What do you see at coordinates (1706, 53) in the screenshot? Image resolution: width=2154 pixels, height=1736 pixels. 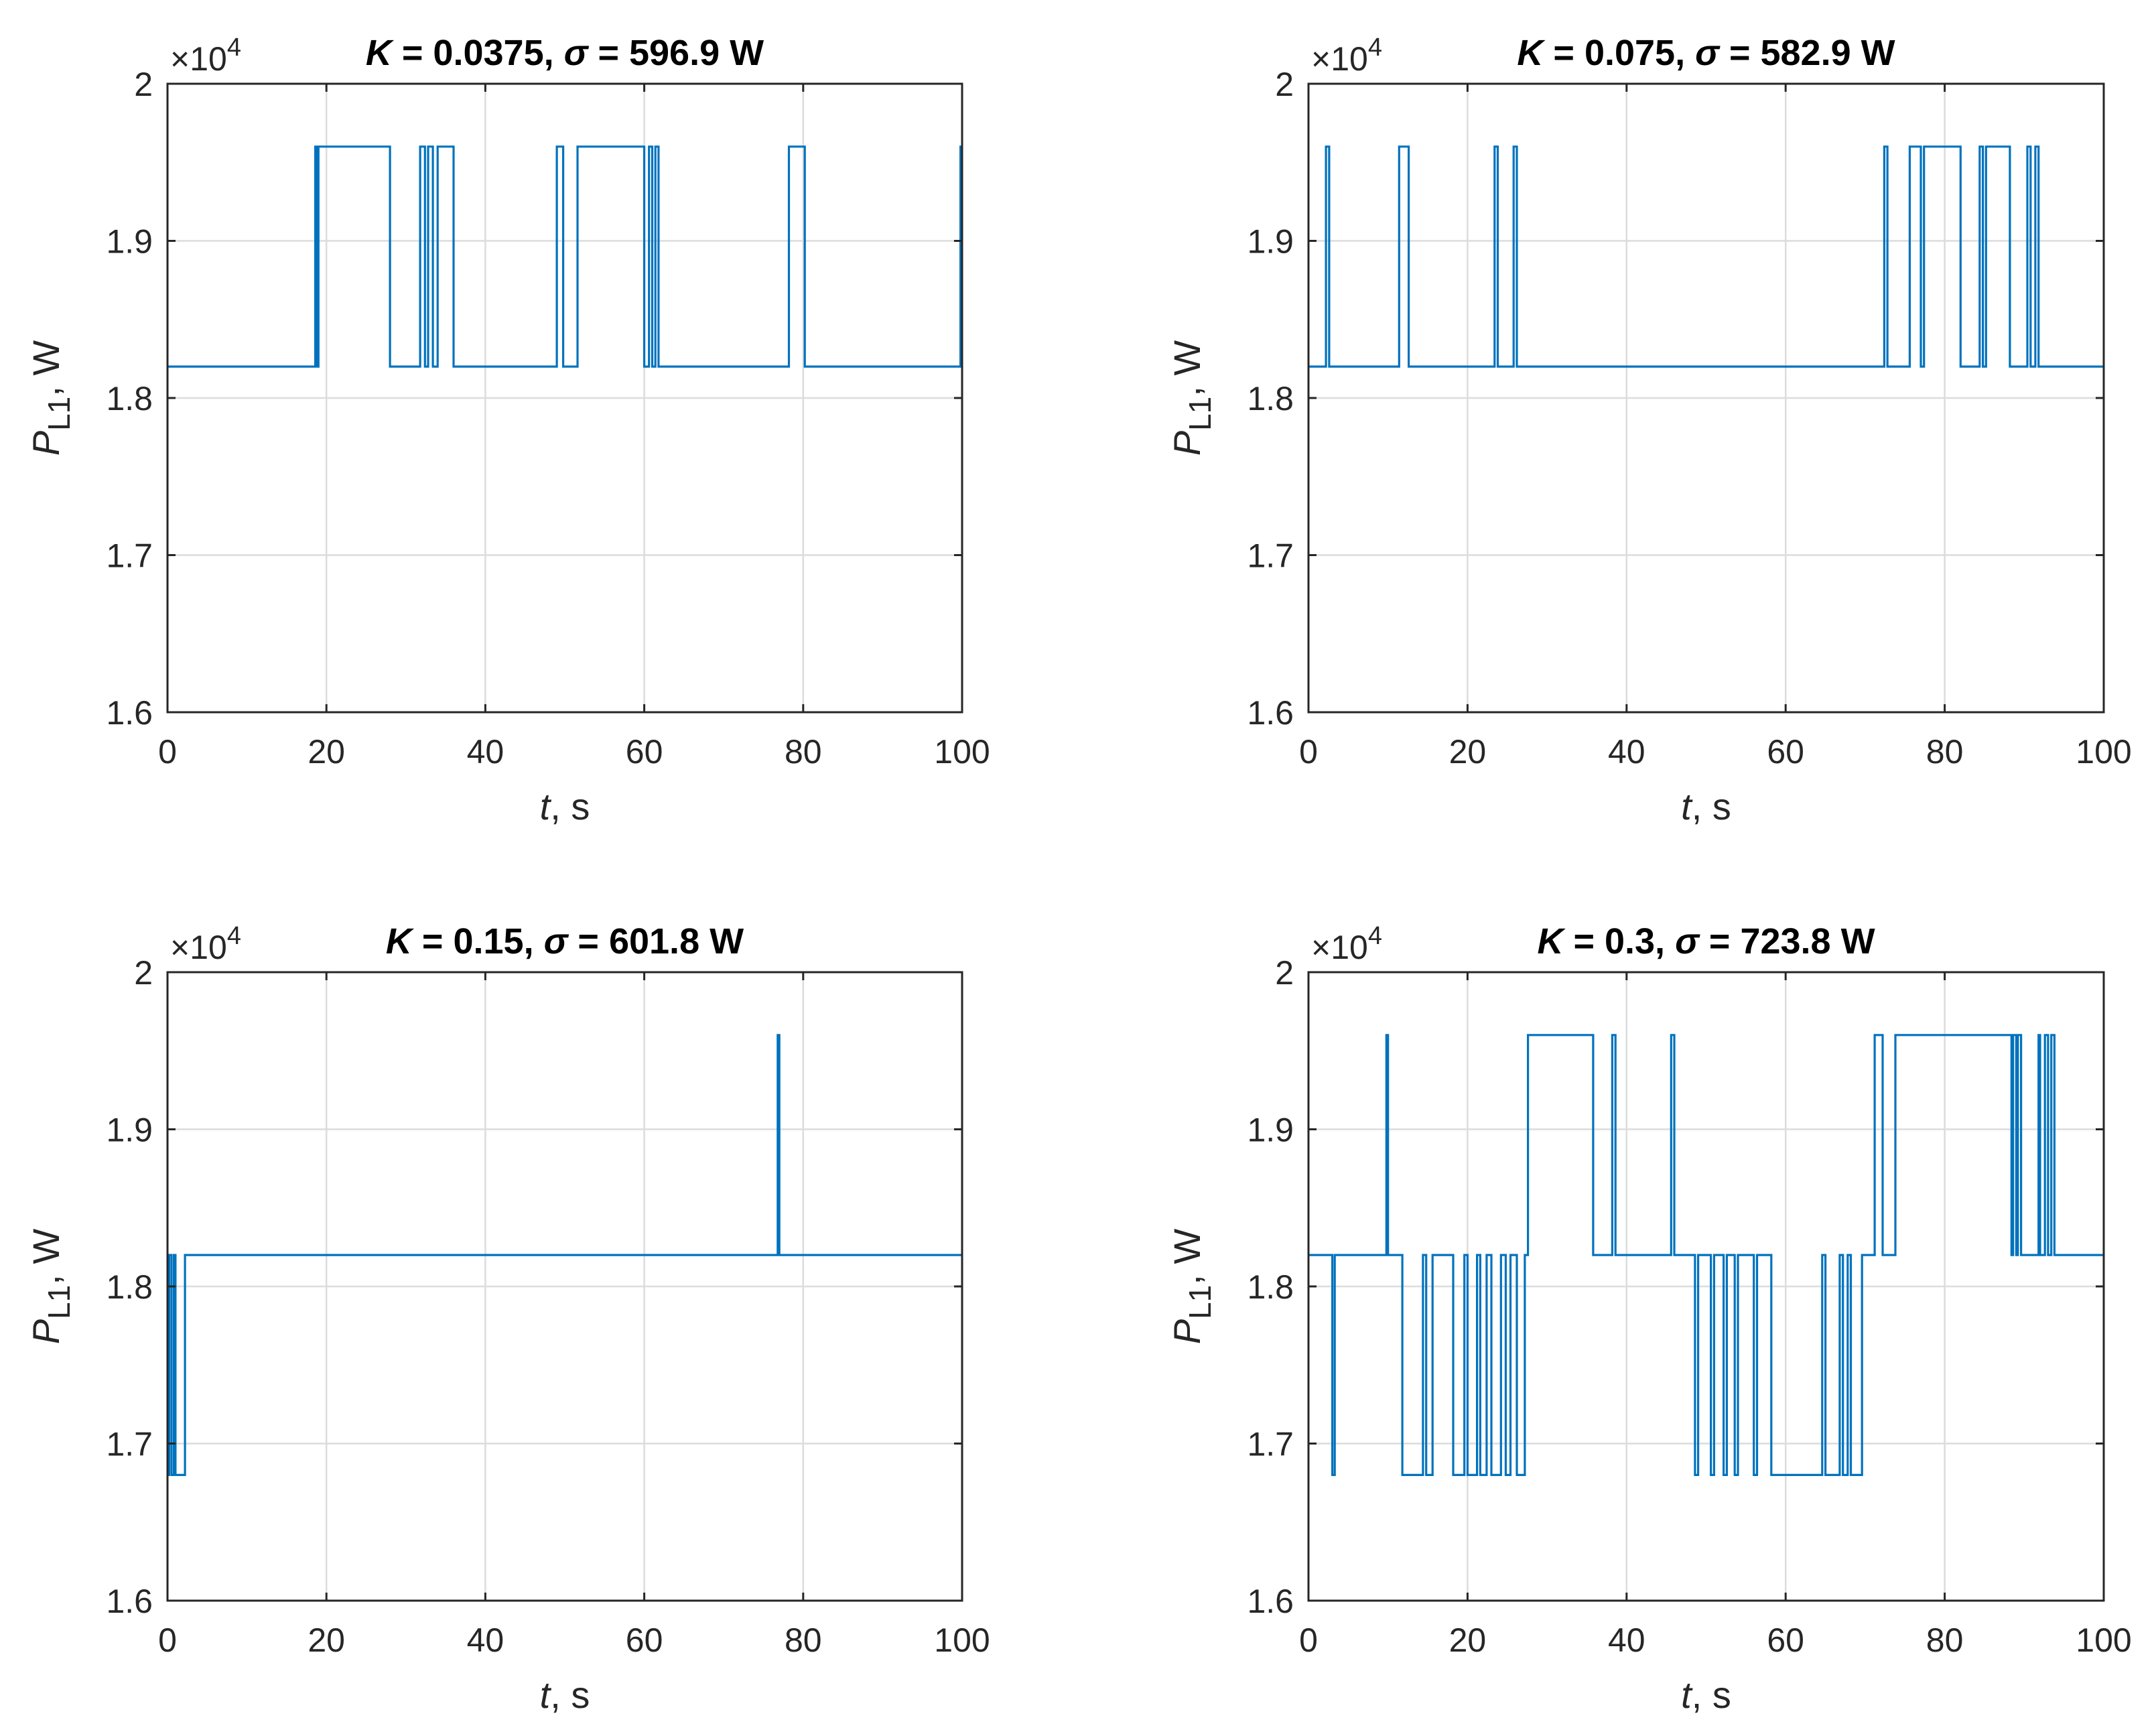 I see `chart-title: K = 0.075, σ = 582.9 W` at bounding box center [1706, 53].